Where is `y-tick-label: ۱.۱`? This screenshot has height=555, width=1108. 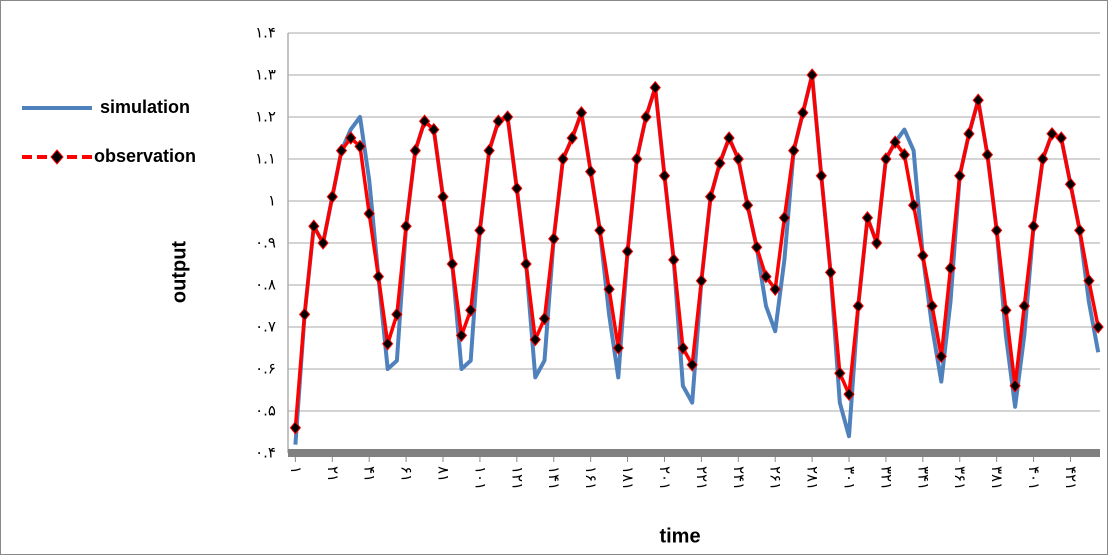 y-tick-label: ۱.۱ is located at coordinates (265, 159).